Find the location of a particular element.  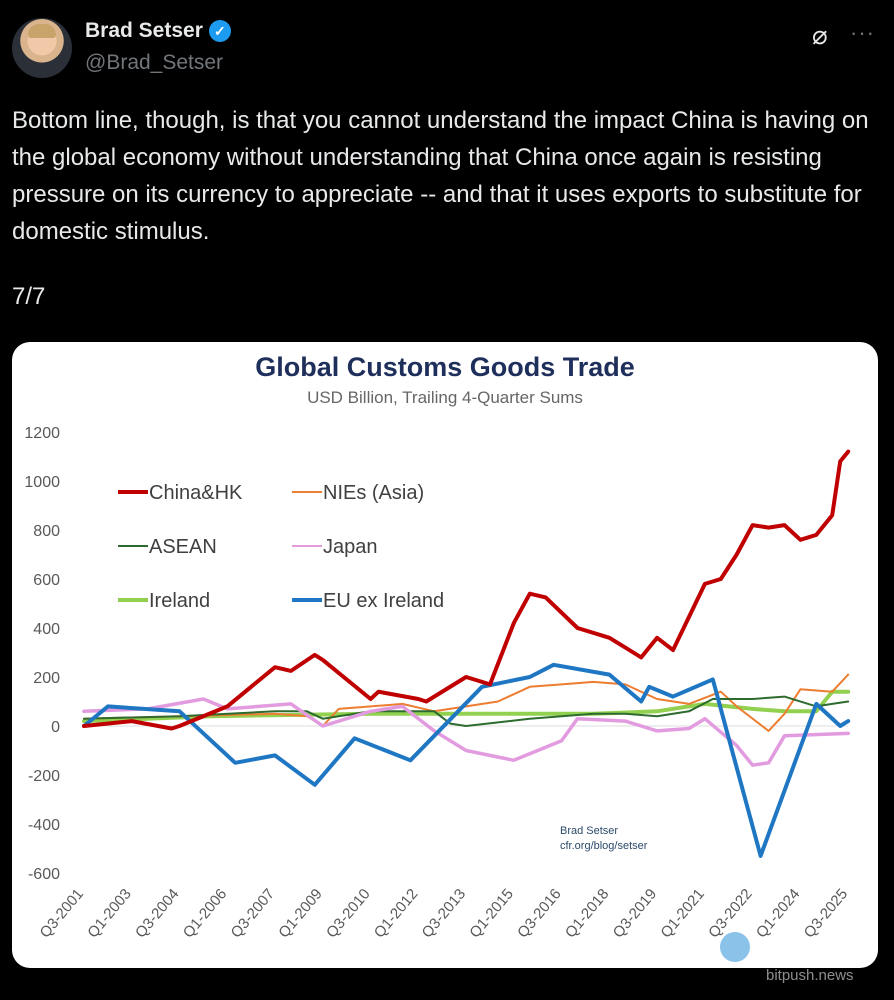

x-tick-label: Q3-2010 is located at coordinates (348, 914).